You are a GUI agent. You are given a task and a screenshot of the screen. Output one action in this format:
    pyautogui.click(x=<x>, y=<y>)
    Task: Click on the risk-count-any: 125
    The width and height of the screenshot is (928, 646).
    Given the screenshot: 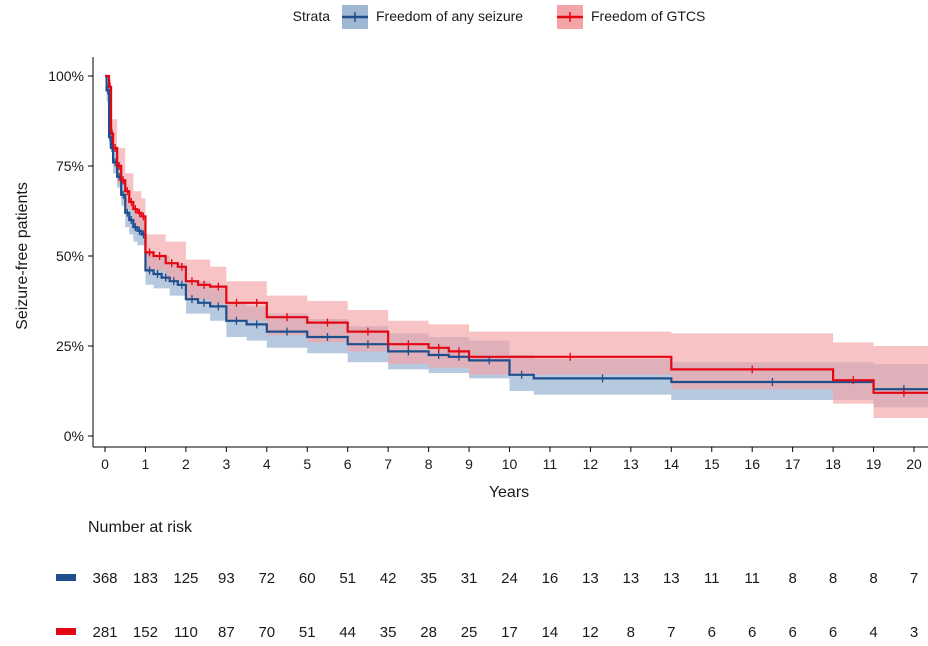 What is the action you would take?
    pyautogui.click(x=185, y=578)
    